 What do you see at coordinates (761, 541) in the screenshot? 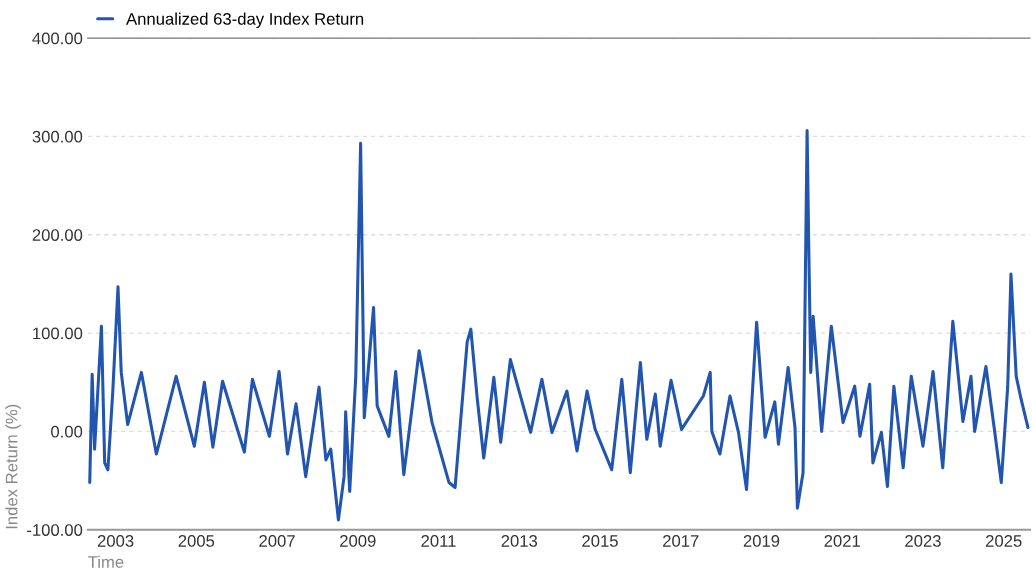
I see `x-tick-label: 2019` at bounding box center [761, 541].